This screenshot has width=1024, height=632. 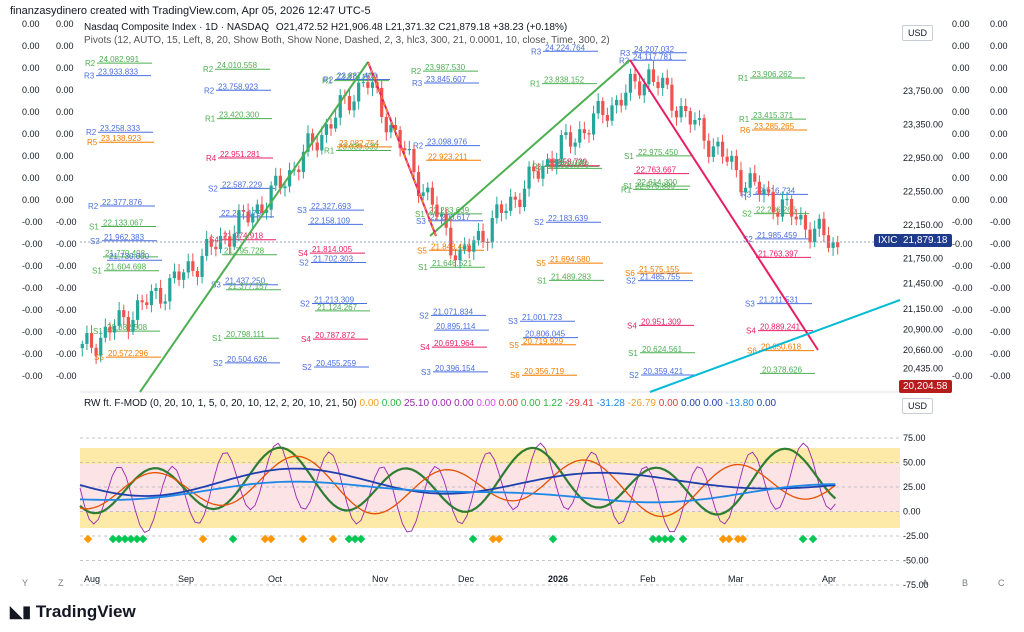 What do you see at coordinates (923, 284) in the screenshot?
I see `price-tick-label: 21,450.00` at bounding box center [923, 284].